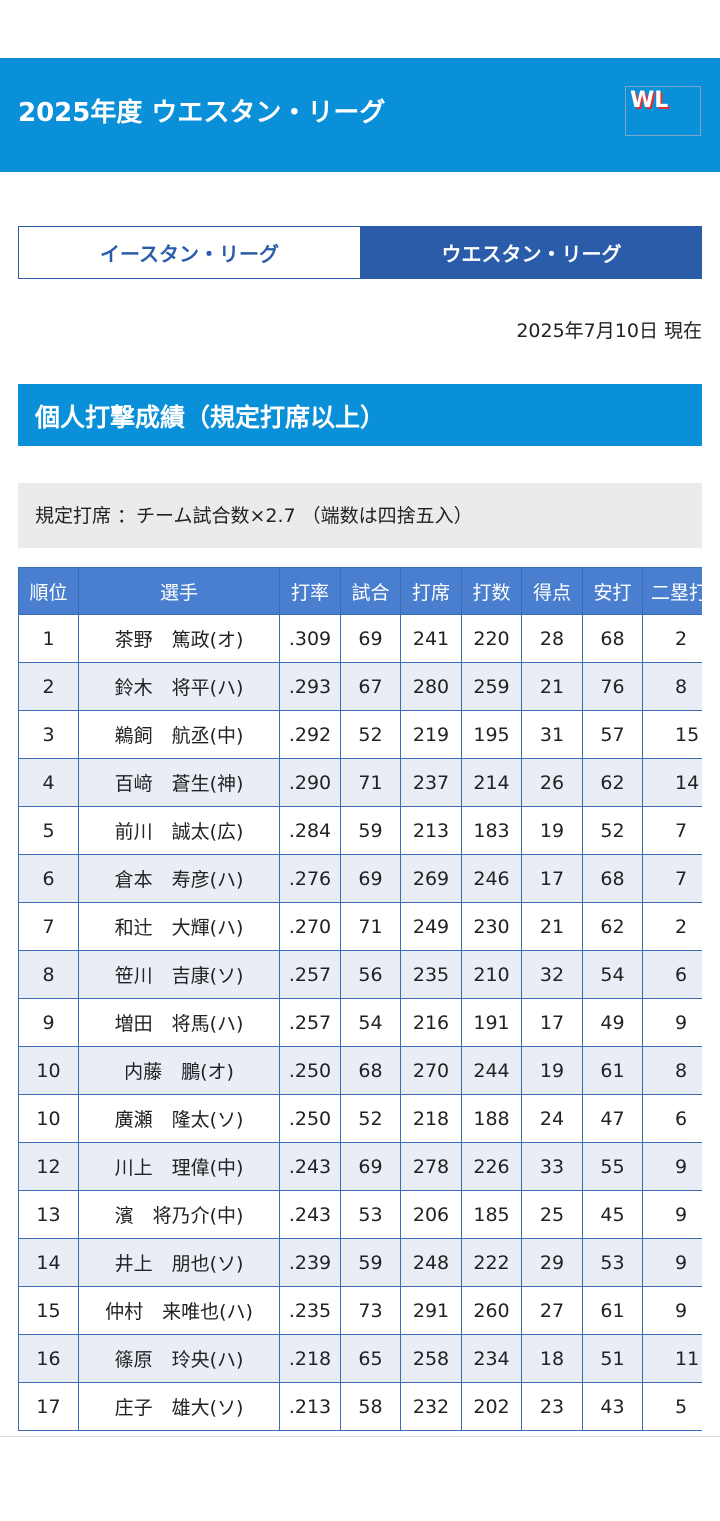 This screenshot has height=1521, width=720. What do you see at coordinates (360, 415) in the screenshot?
I see `section-title: 個人打撃成績（規定打席以上）` at bounding box center [360, 415].